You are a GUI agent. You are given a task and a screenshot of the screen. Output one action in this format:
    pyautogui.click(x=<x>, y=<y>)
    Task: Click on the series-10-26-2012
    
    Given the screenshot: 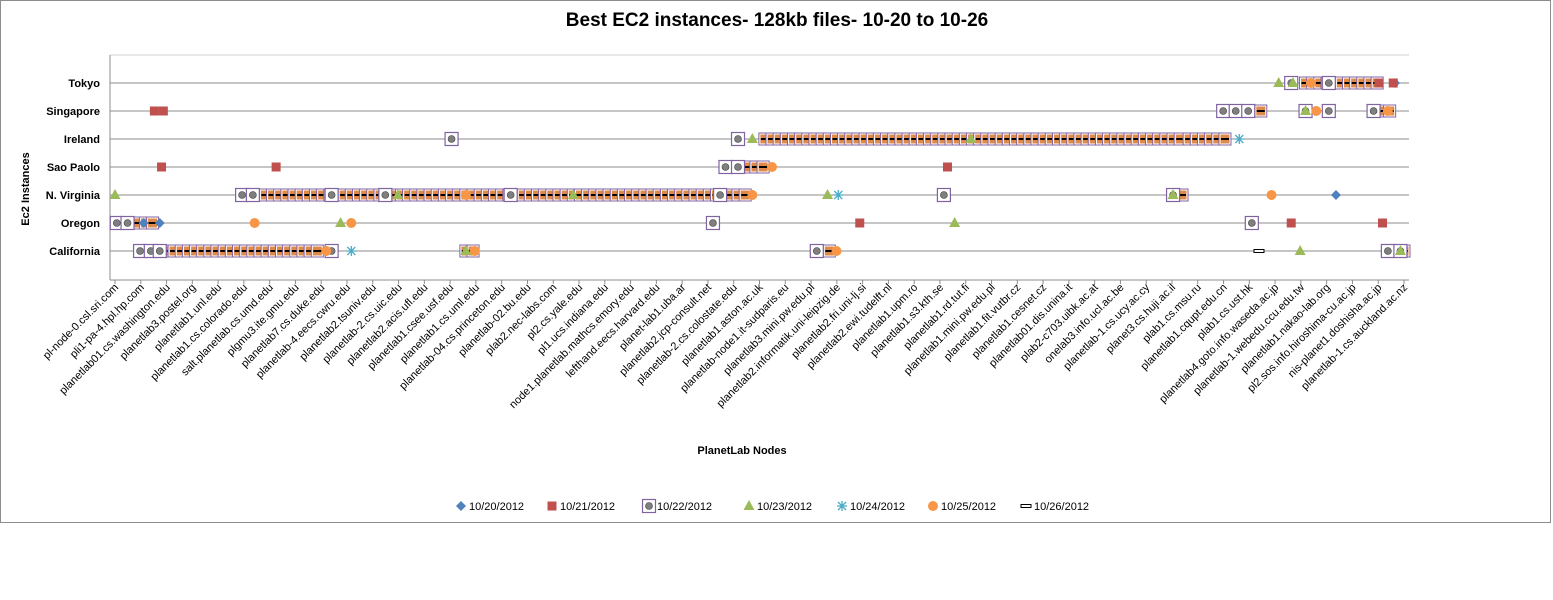 What is the action you would take?
    pyautogui.click(x=1259, y=251)
    